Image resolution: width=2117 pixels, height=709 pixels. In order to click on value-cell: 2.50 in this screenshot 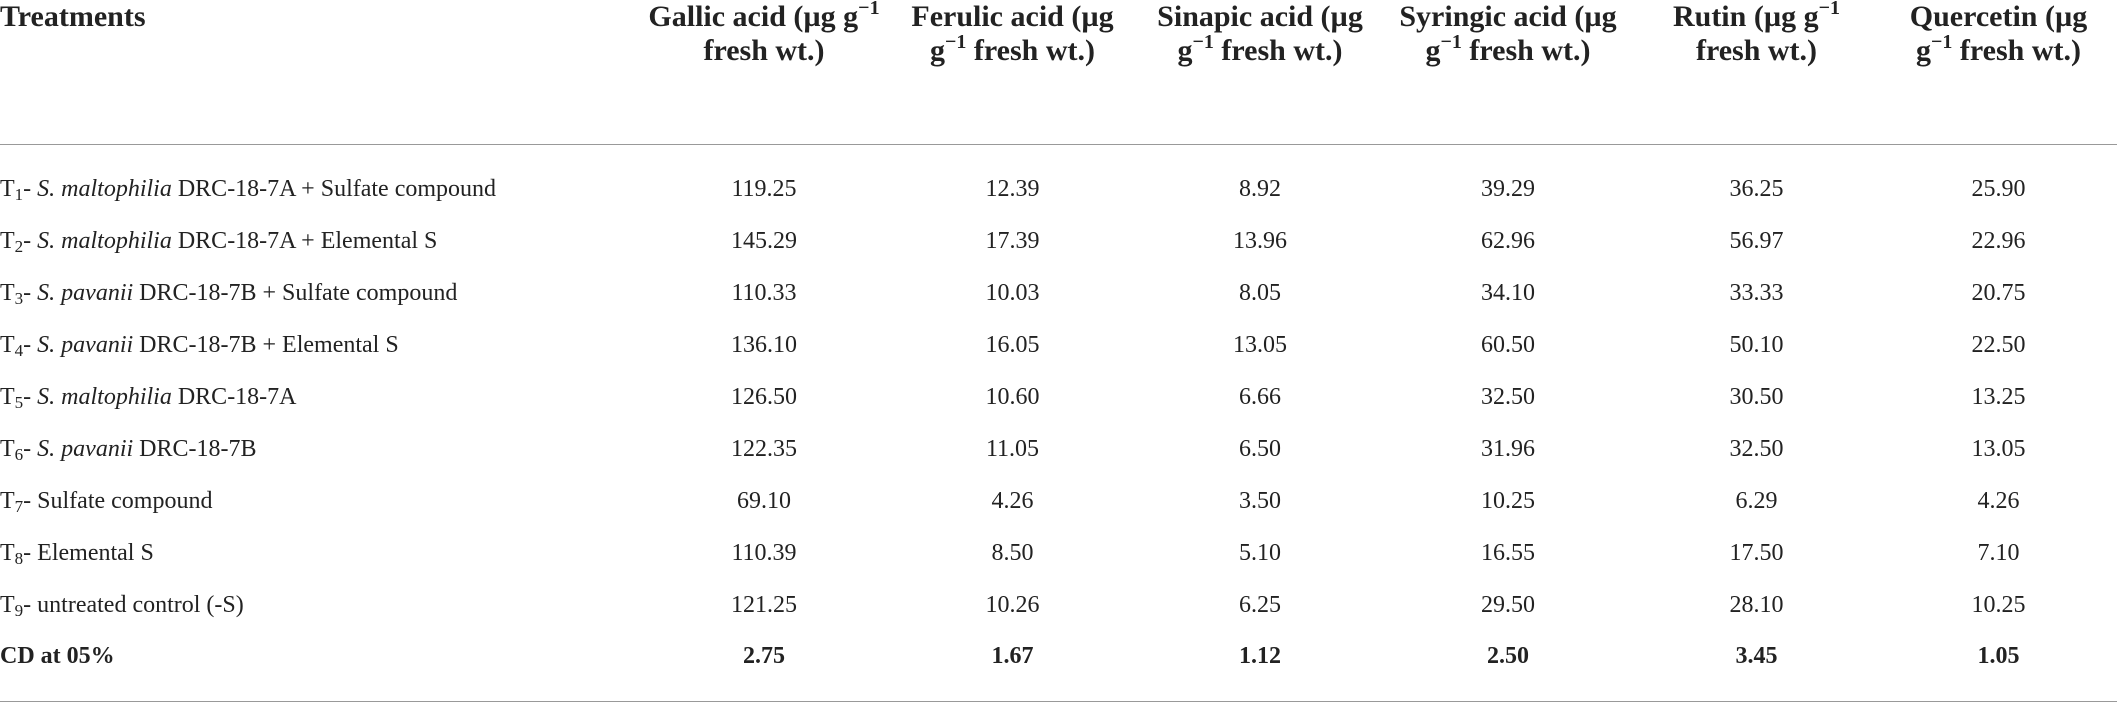, I will do `click(1508, 666)`.